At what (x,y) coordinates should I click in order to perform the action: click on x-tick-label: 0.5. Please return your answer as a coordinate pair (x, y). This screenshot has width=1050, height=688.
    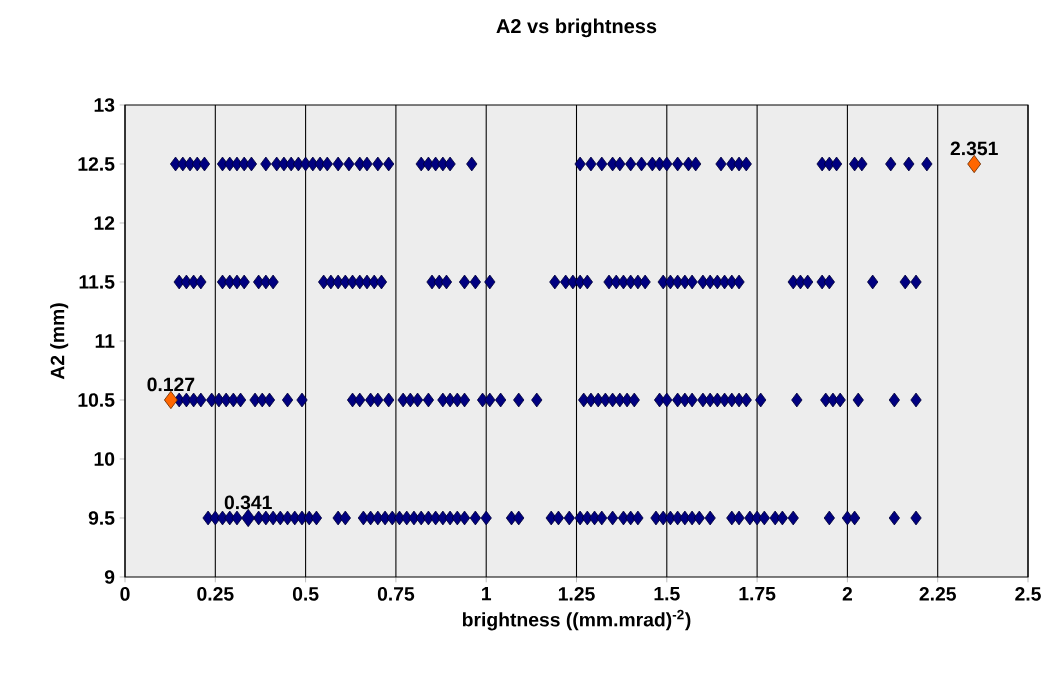
    Looking at the image, I should click on (305, 594).